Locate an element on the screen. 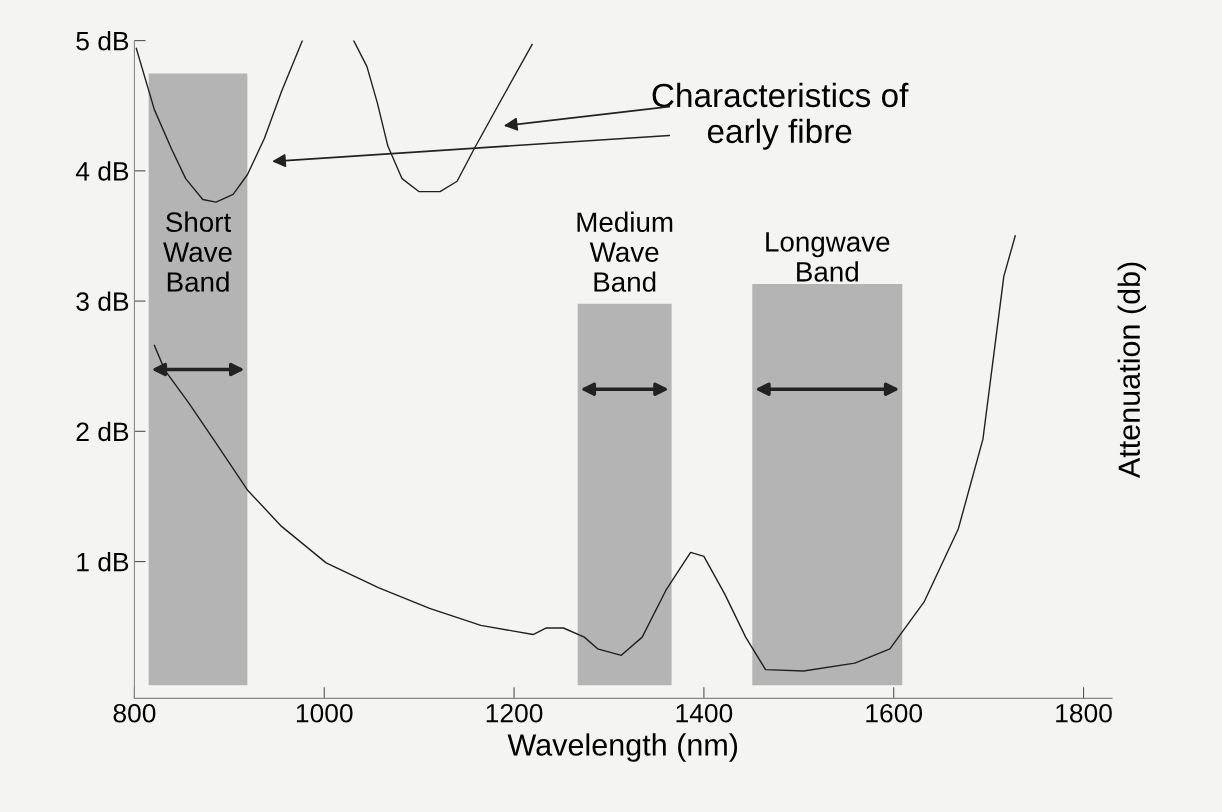 This screenshot has height=812, width=1222. x-tick-label: 1800 is located at coordinates (1084, 713).